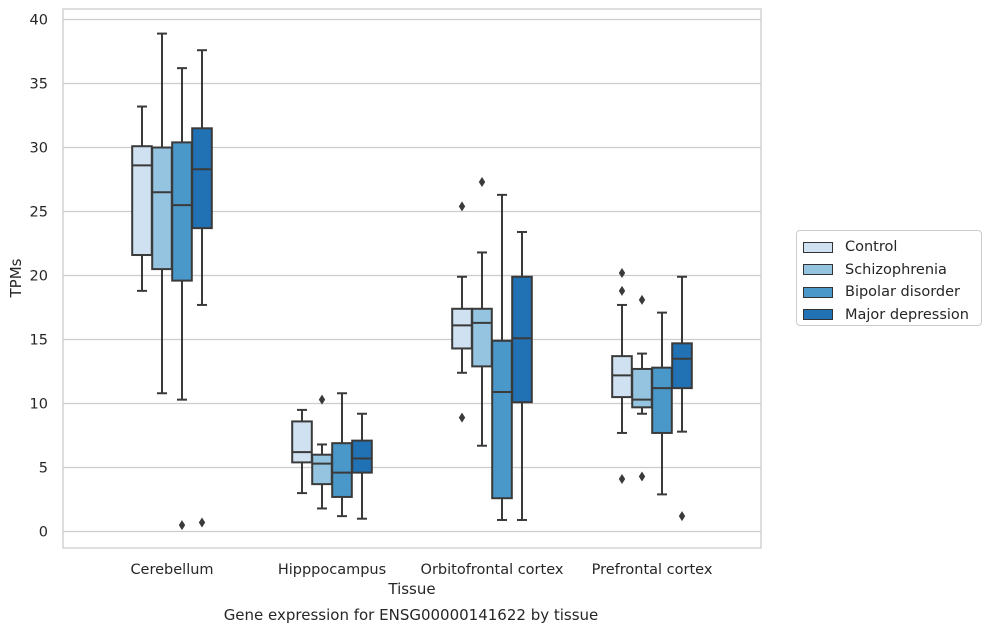 The image size is (993, 634). I want to click on legend-label: Bipolar disorder, so click(902, 292).